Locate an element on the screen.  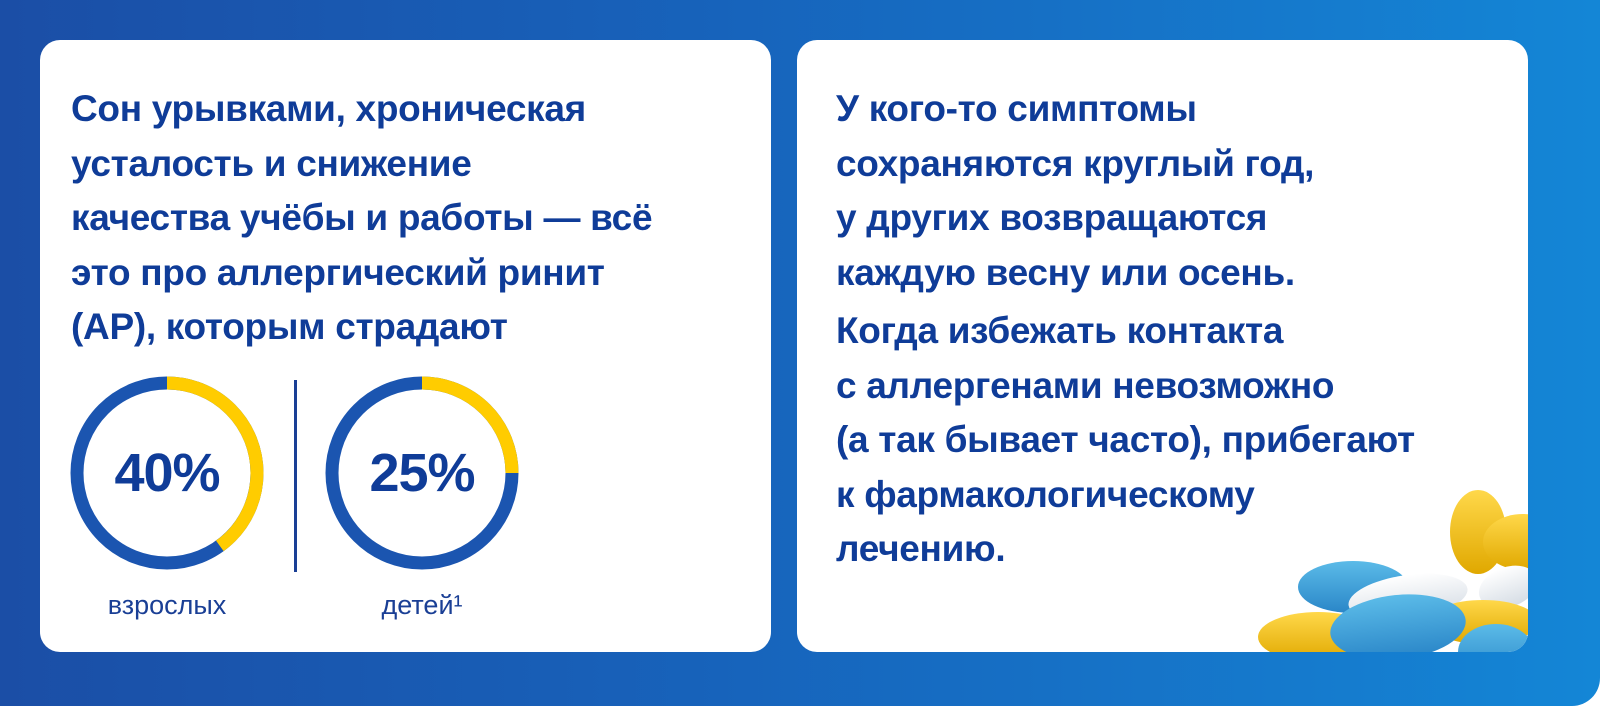
adults-label: взрослых is located at coordinates (167, 605).